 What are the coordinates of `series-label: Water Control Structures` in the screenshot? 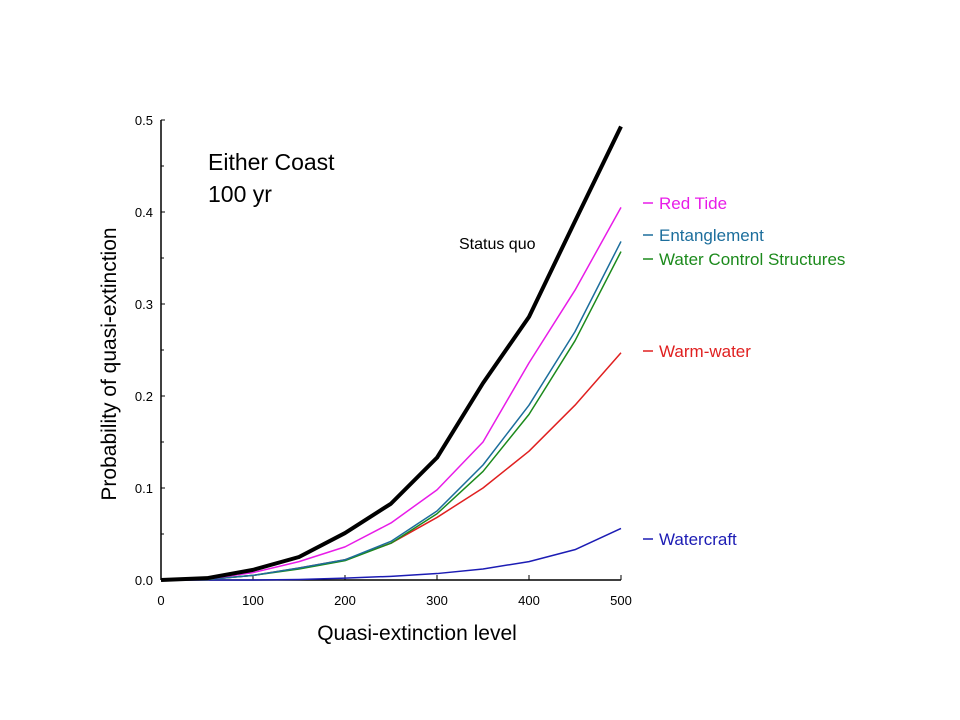 It's located at (752, 259).